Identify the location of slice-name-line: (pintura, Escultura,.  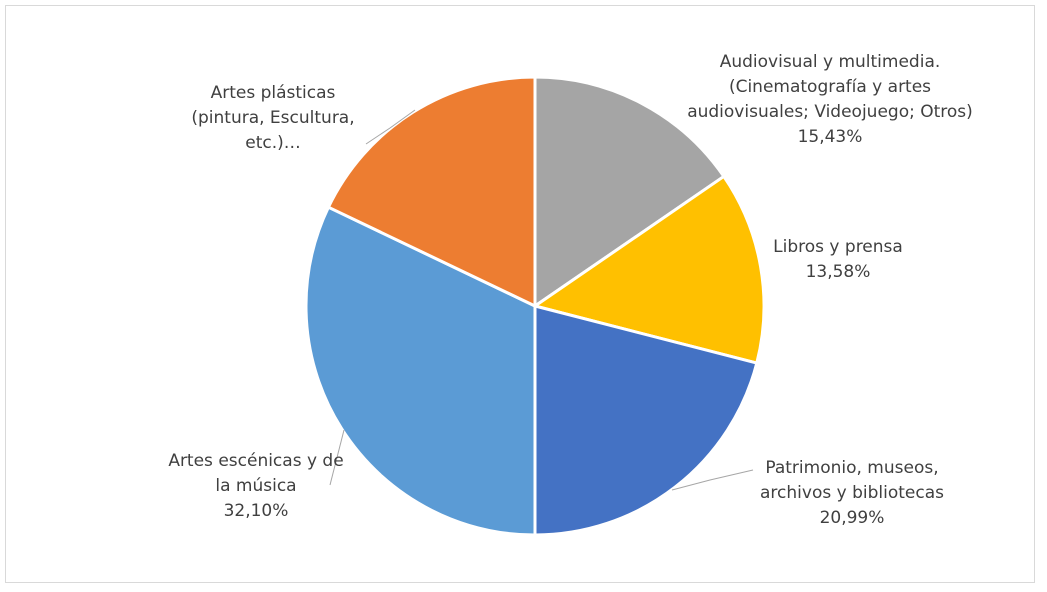
(272, 118).